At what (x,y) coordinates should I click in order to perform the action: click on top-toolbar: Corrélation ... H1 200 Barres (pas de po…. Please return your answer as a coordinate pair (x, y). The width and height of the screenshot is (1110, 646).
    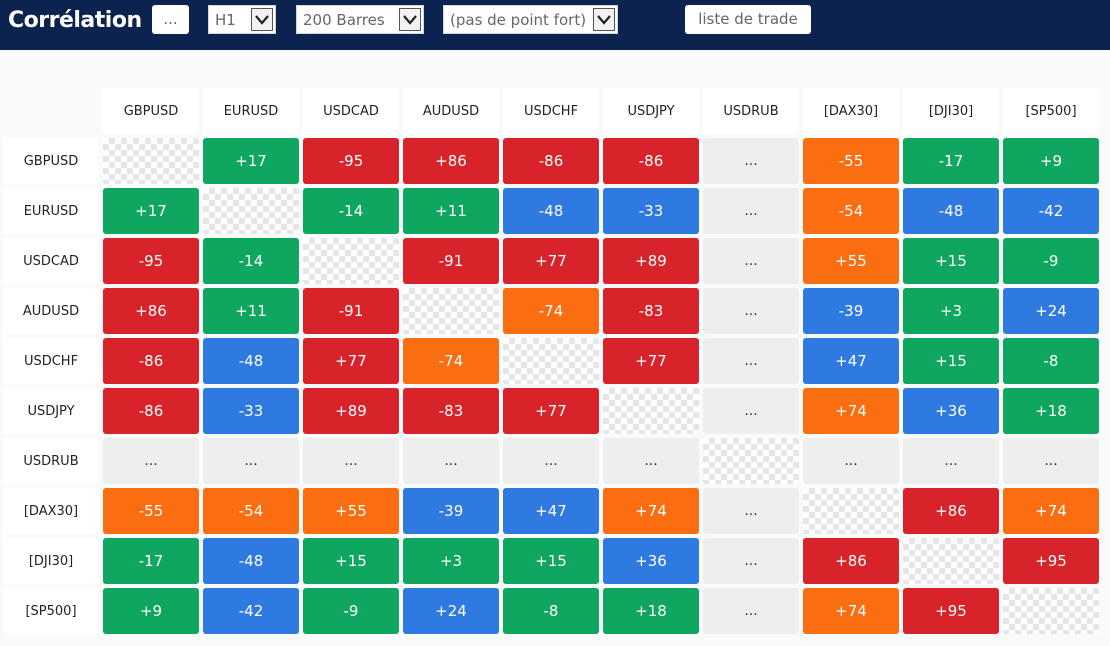
    Looking at the image, I should click on (555, 25).